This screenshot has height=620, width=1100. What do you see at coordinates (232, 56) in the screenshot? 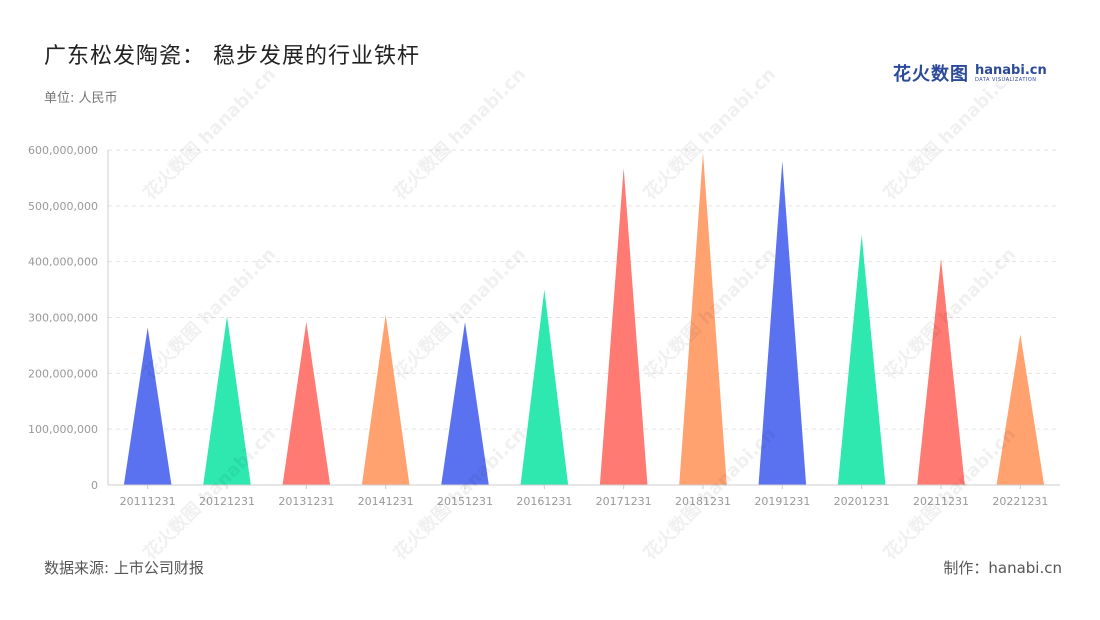
I see `chart-title: 广东松发陶瓷： 稳步发展的行业铁杆` at bounding box center [232, 56].